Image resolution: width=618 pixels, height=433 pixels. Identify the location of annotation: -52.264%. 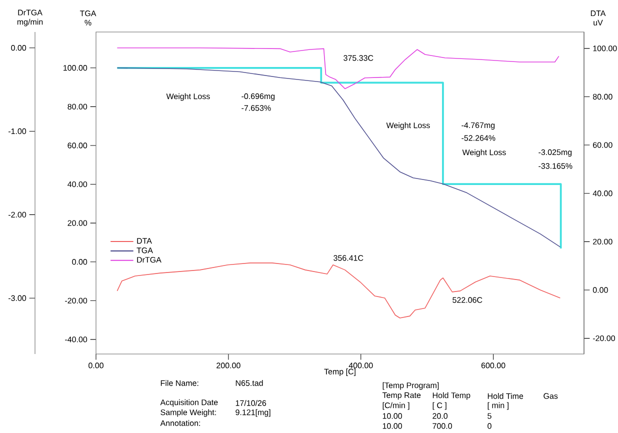
(479, 138).